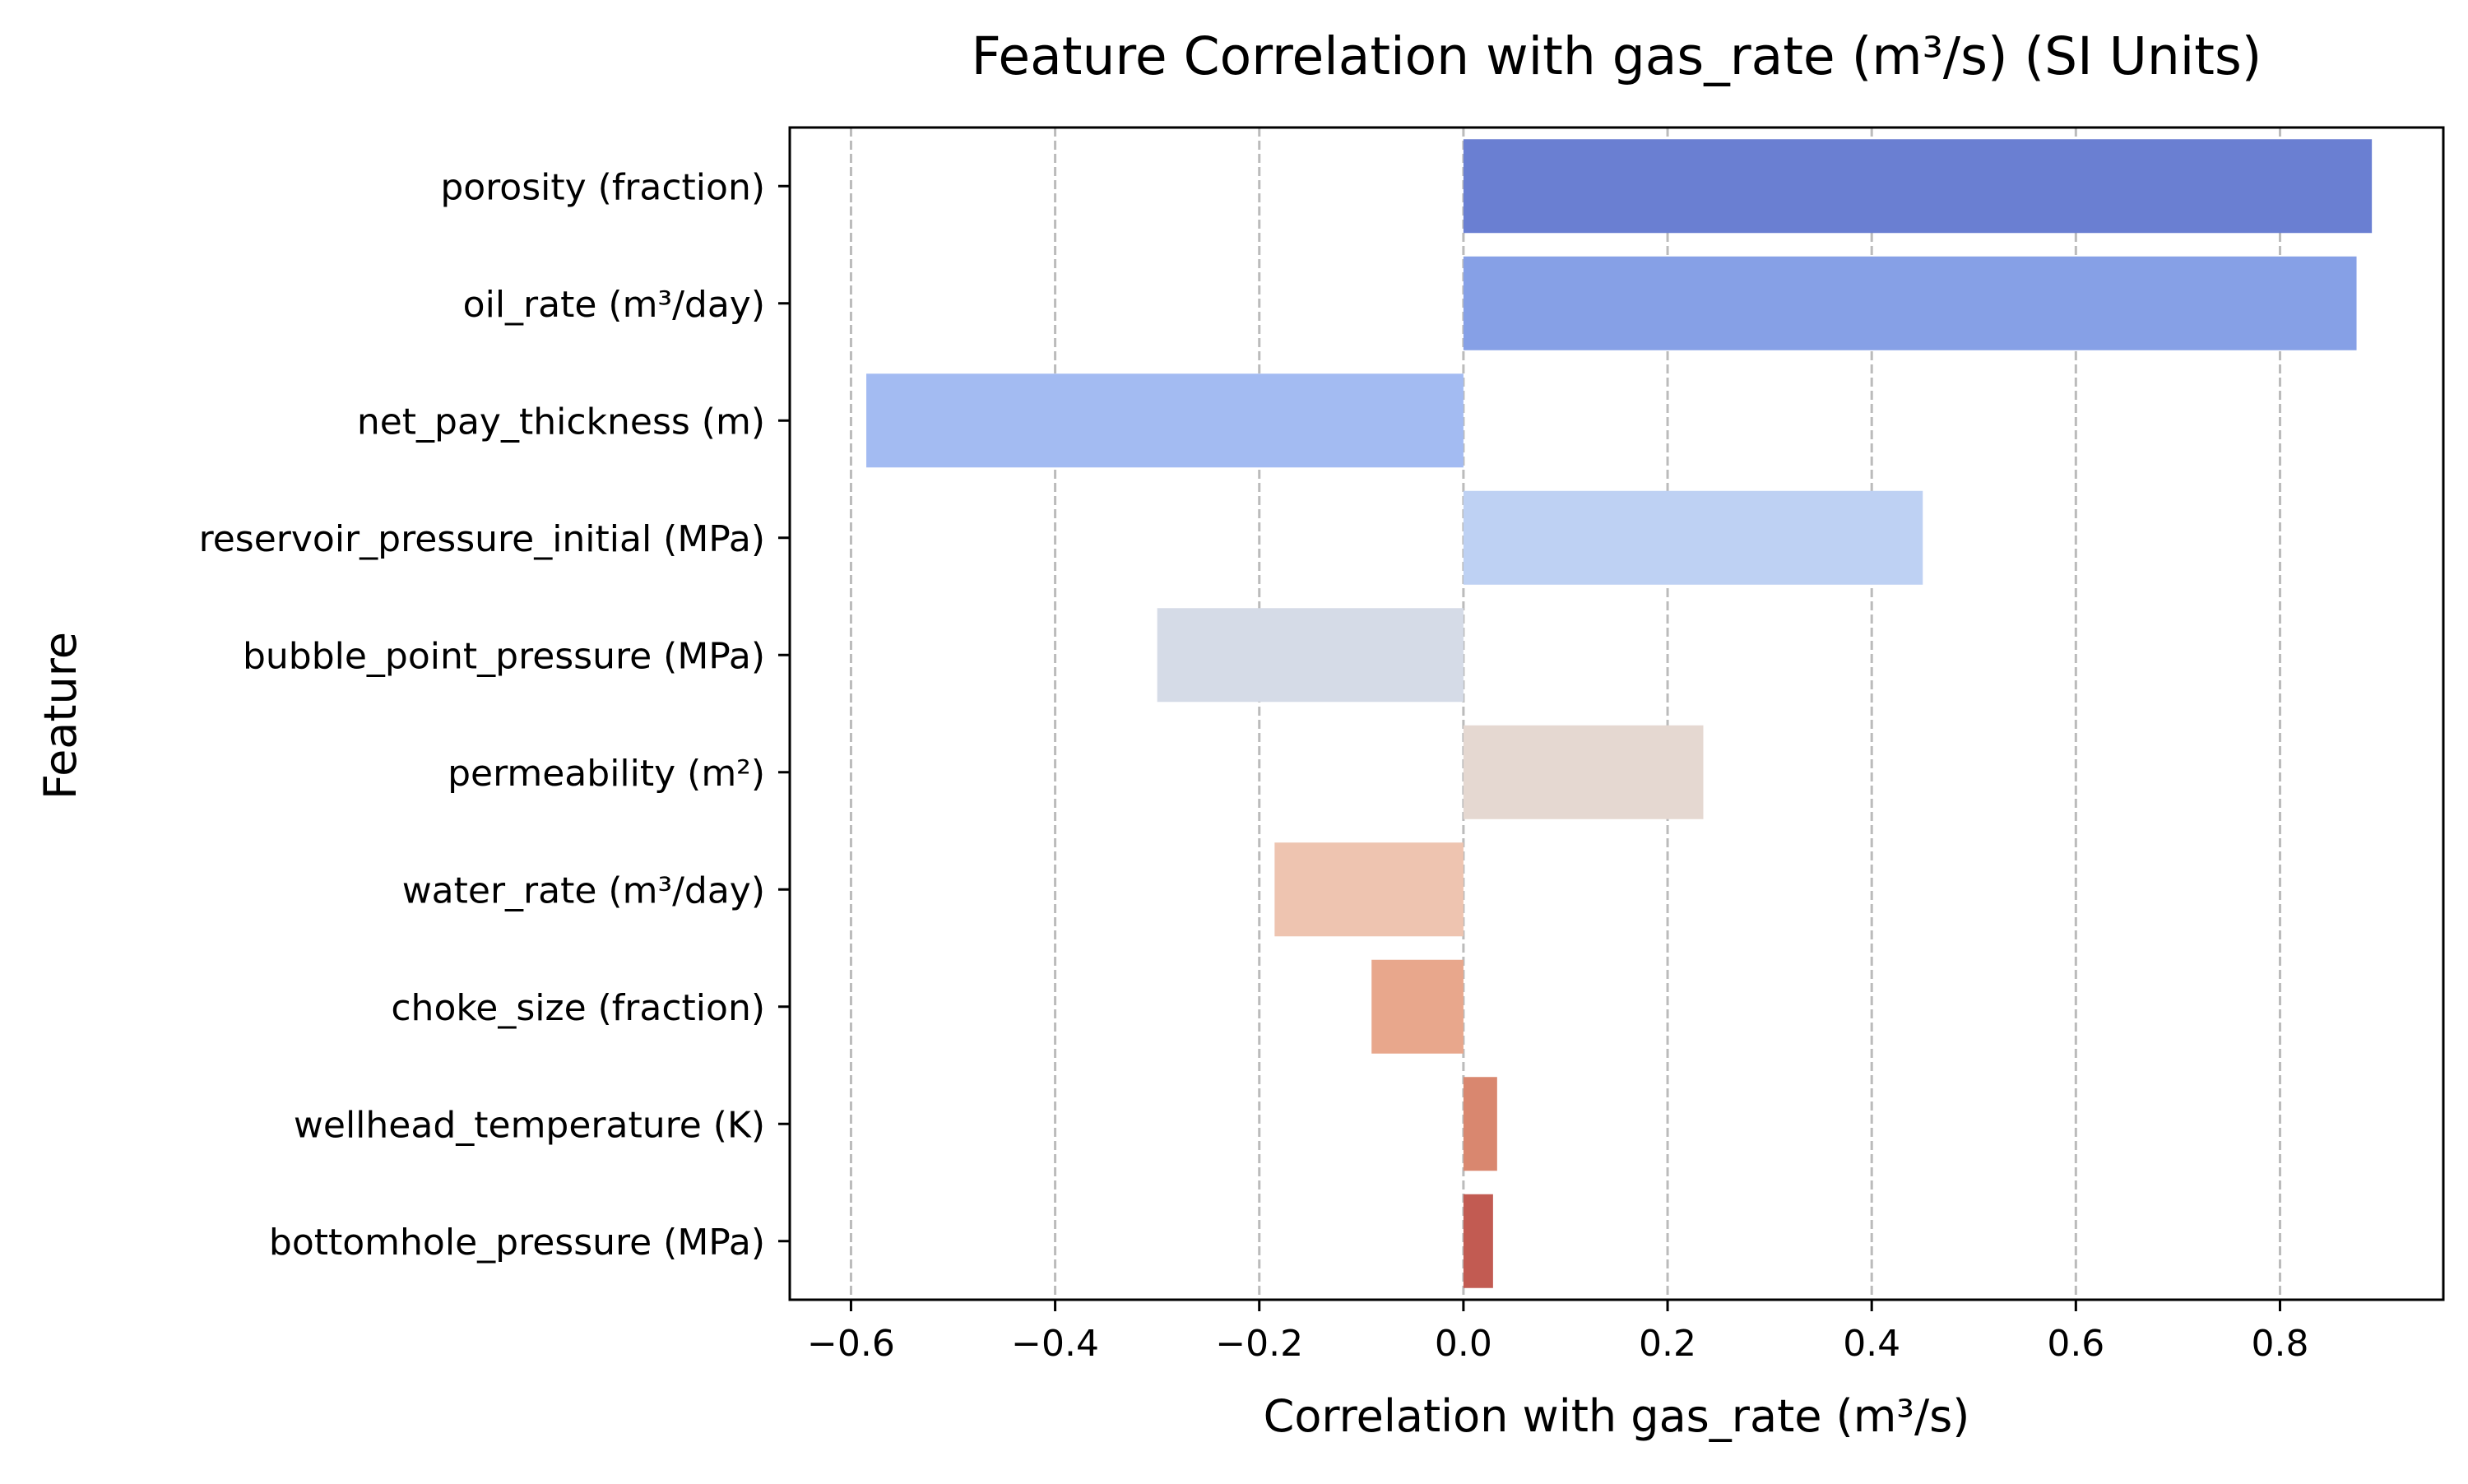 Image resolution: width=2468 pixels, height=1484 pixels. I want to click on x-tick-label: −0.2, so click(1259, 1344).